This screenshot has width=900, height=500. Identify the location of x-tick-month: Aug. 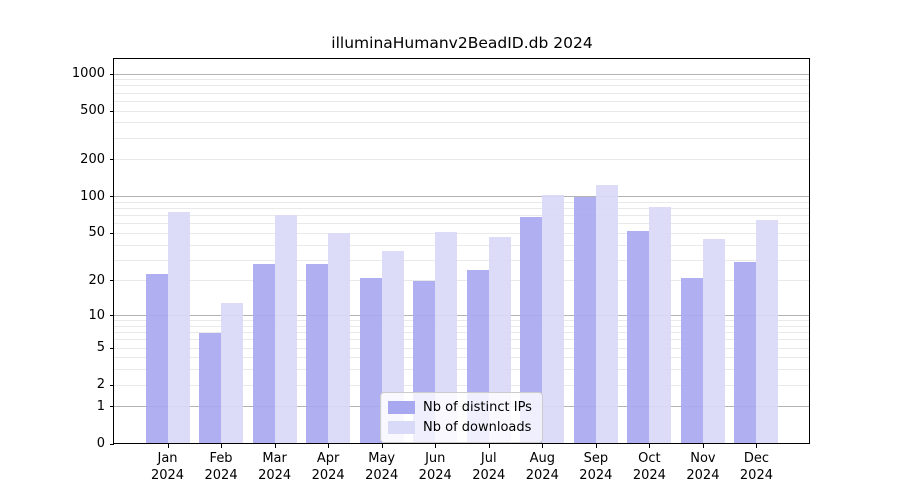
(542, 458).